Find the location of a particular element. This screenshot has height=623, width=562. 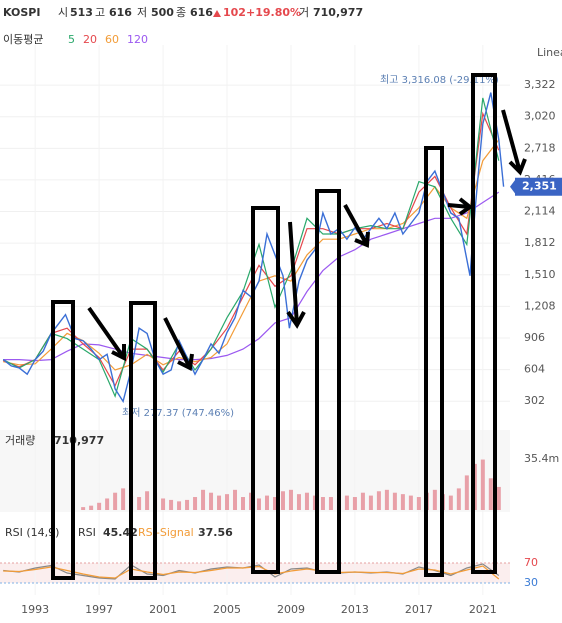

rsi-label: RSI is located at coordinates (87, 532).